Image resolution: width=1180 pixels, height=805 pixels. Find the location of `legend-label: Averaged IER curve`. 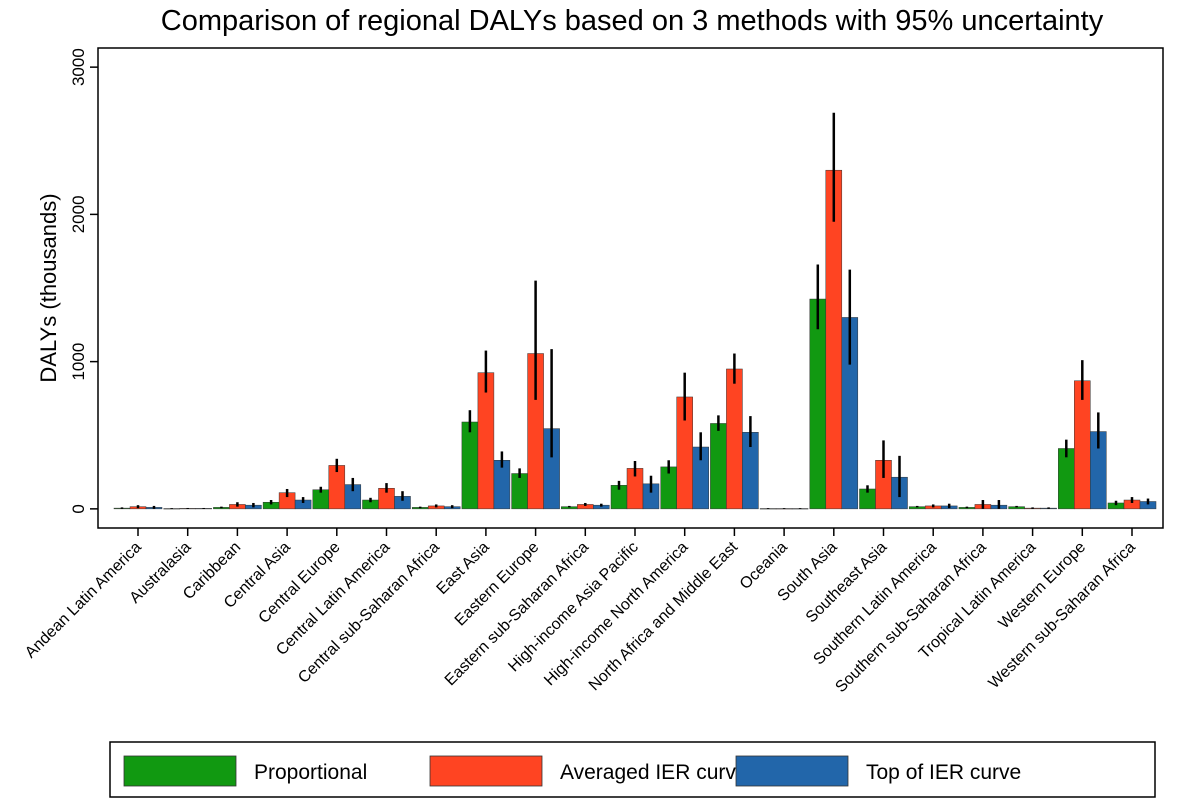

legend-label: Averaged IER curve is located at coordinates (654, 772).